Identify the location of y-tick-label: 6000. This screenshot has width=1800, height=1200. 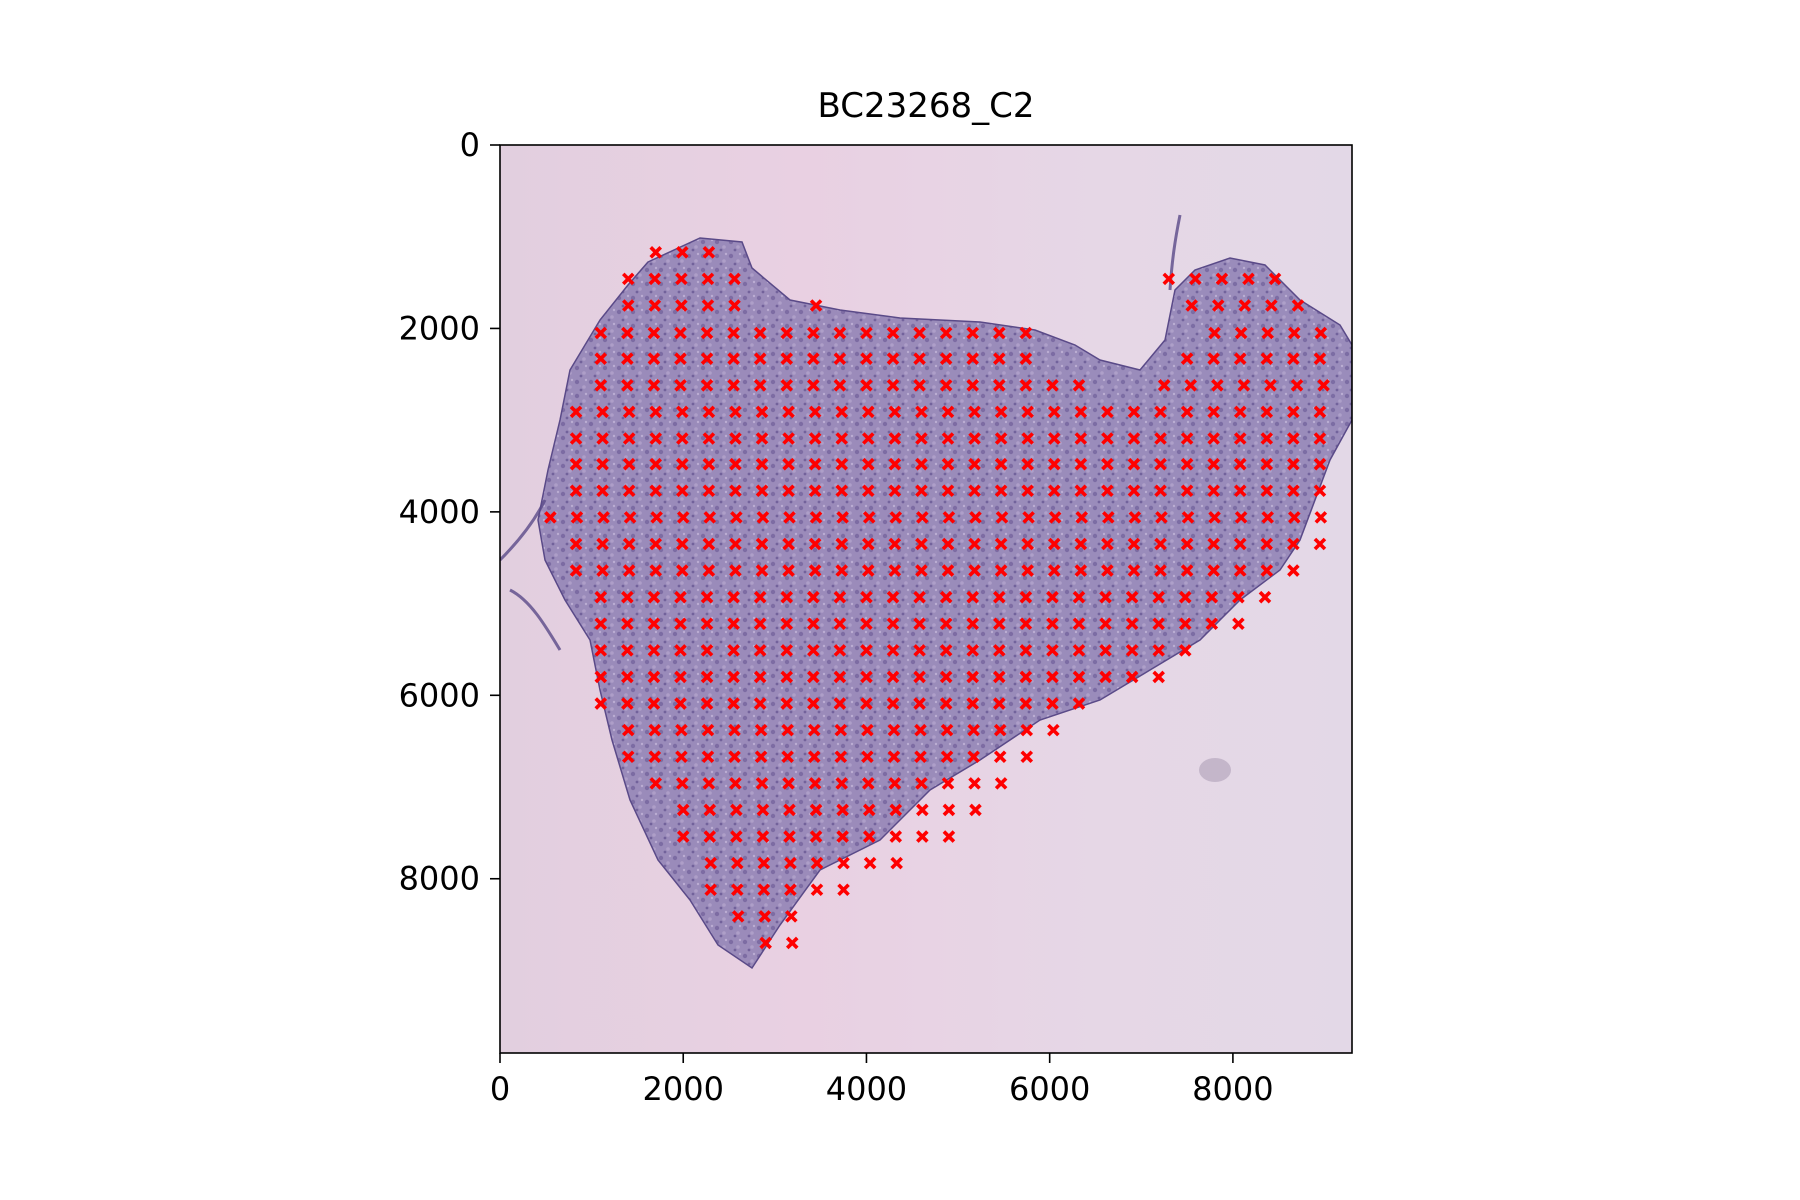
(439, 695).